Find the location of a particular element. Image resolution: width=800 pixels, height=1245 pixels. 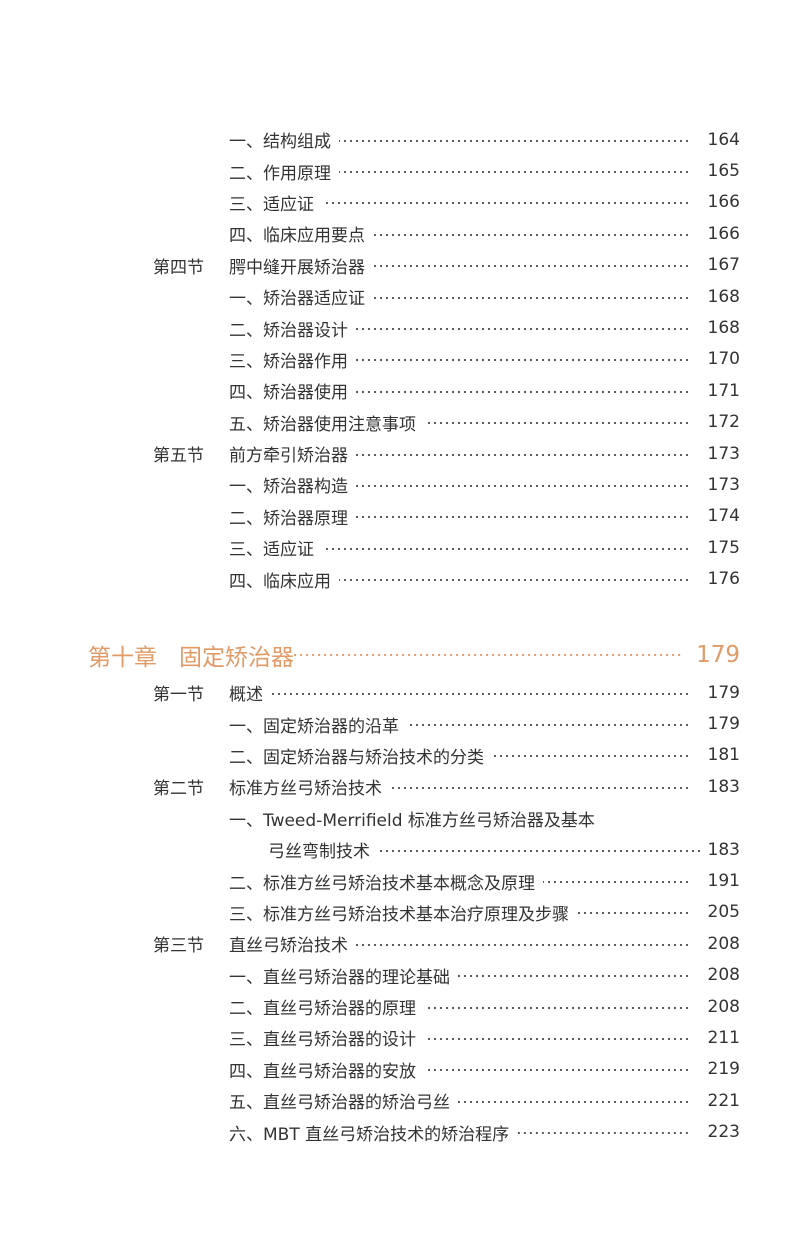

section-label: 第四节 is located at coordinates (178, 267).